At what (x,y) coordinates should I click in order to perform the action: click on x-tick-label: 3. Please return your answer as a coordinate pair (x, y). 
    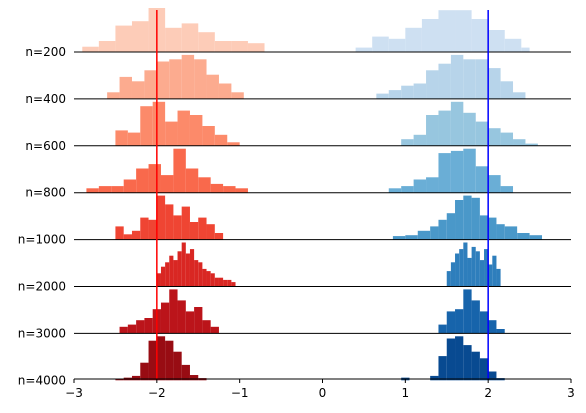
    Looking at the image, I should click on (571, 393).